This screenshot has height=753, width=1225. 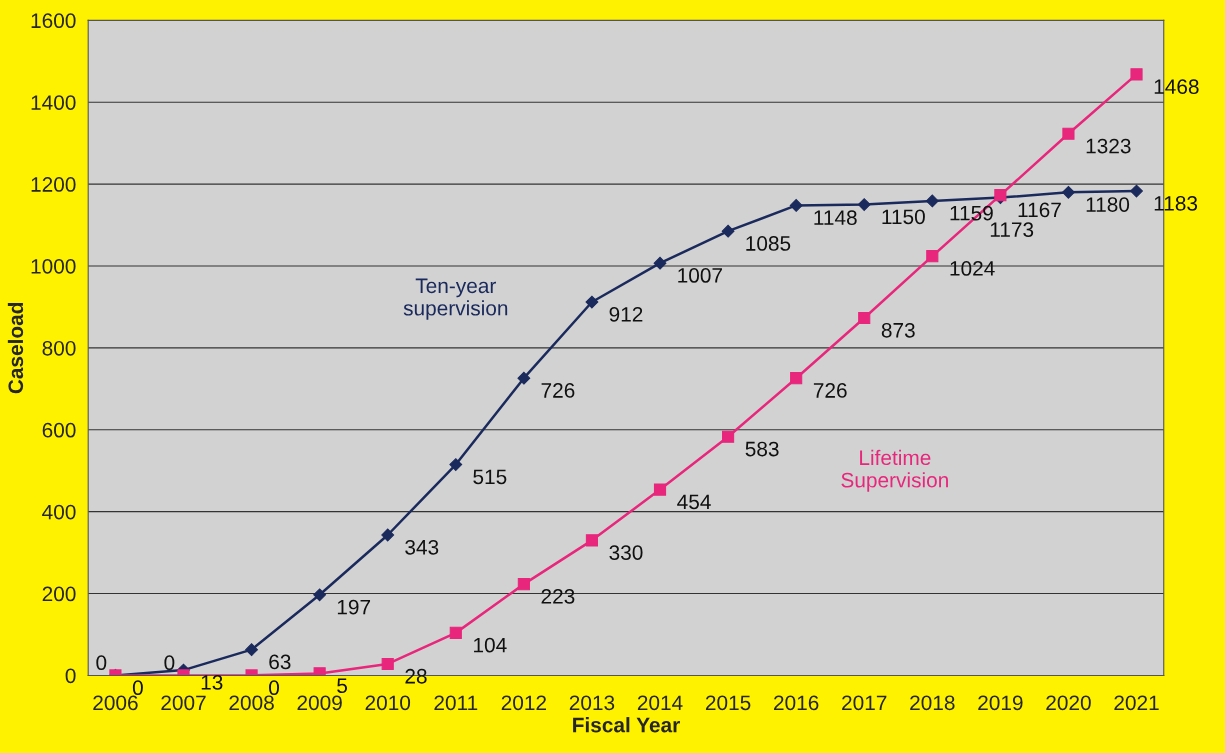 I want to click on data-label: 1167, so click(x=1039, y=210).